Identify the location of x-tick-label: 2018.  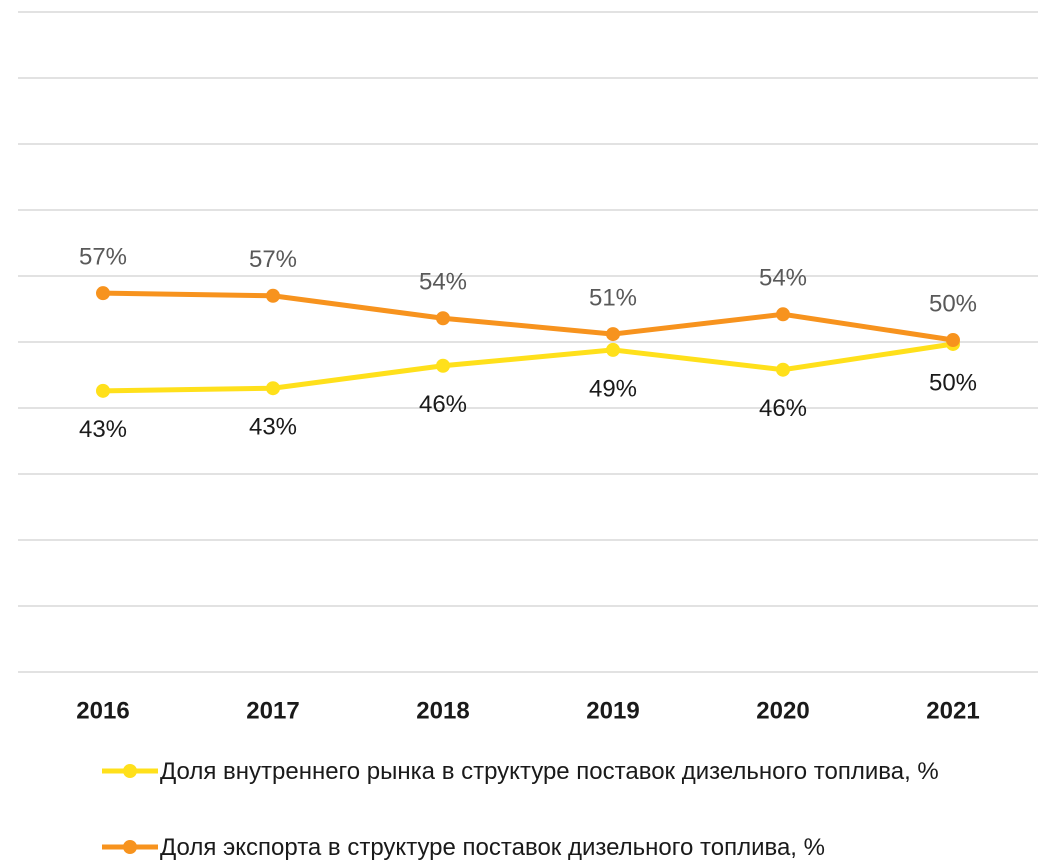
(442, 710).